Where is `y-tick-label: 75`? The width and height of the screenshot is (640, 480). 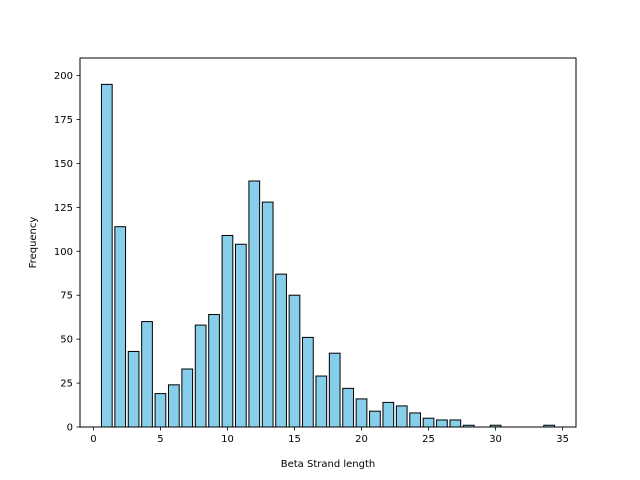 y-tick-label: 75 is located at coordinates (66, 296).